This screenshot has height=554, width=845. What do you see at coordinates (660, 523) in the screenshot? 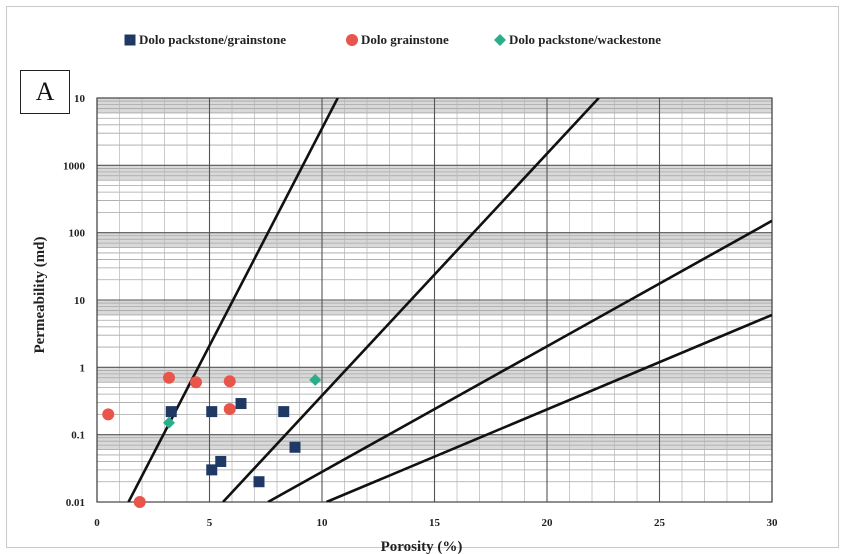
I see `x-tick-label-5: 25` at bounding box center [660, 523].